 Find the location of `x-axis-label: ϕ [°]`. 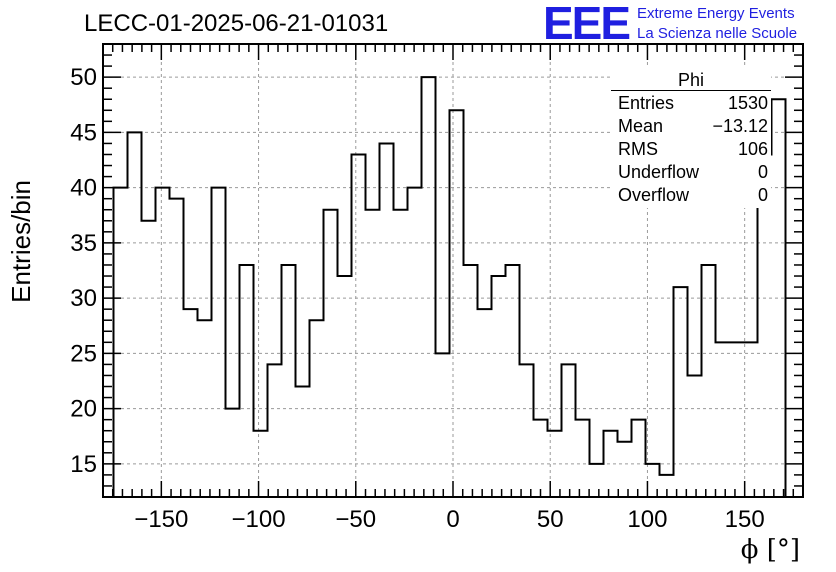

x-axis-label: ϕ [°] is located at coordinates (770, 550).